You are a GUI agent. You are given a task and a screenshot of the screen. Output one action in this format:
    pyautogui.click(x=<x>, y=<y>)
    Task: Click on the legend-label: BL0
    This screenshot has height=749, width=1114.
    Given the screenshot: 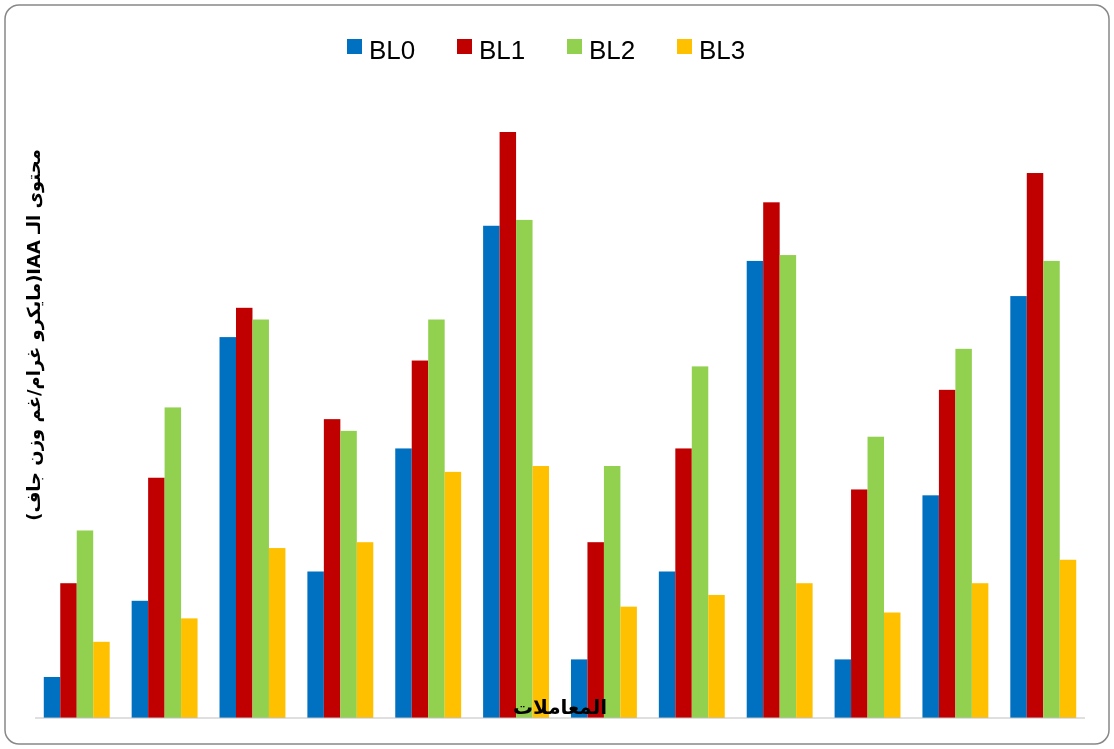 What is the action you would take?
    pyautogui.click(x=392, y=49)
    